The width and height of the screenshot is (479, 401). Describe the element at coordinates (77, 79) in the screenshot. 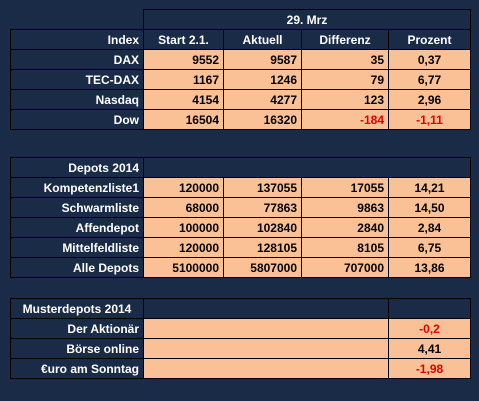

I see `row-label: TEC-DAX` at that location.